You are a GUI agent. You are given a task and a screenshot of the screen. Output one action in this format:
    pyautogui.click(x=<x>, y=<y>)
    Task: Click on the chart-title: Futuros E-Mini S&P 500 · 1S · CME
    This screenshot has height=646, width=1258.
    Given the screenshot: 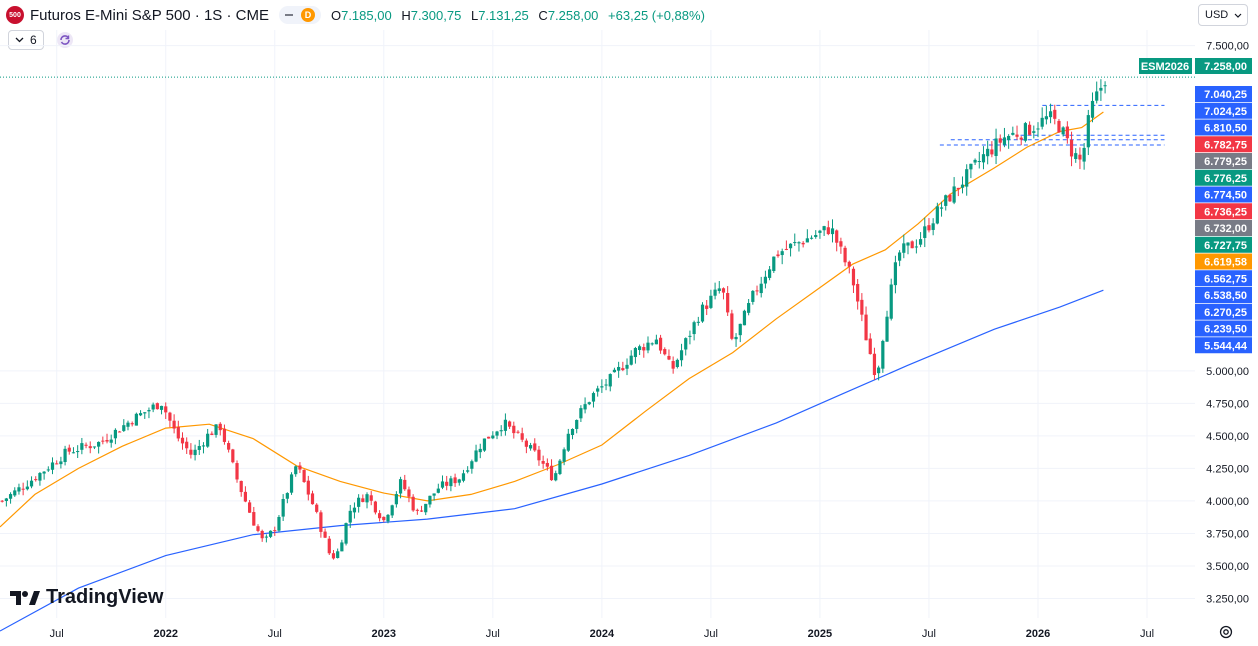 What is the action you would take?
    pyautogui.click(x=149, y=15)
    